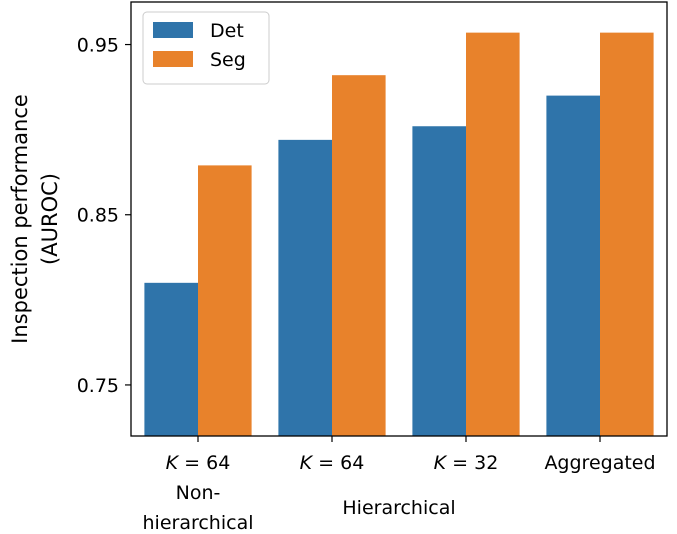 The image size is (677, 534). Describe the element at coordinates (98, 46) in the screenshot. I see `y-tick-label: 0.95` at that location.